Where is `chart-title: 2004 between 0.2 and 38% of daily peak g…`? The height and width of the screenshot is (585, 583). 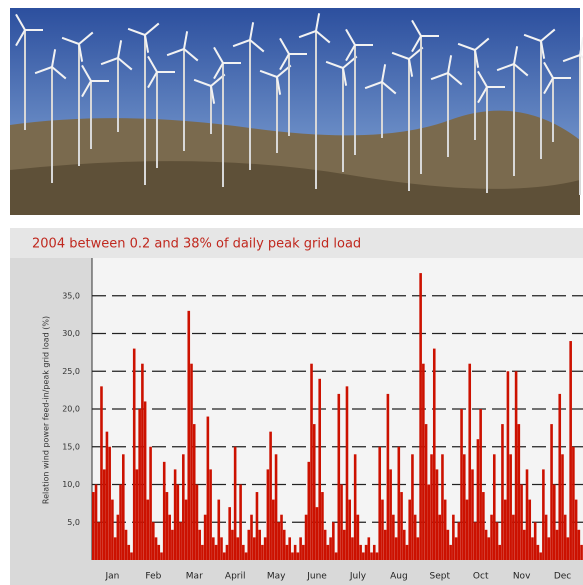 chart-title: 2004 between 0.2 and 38% of daily peak g… is located at coordinates (196, 244).